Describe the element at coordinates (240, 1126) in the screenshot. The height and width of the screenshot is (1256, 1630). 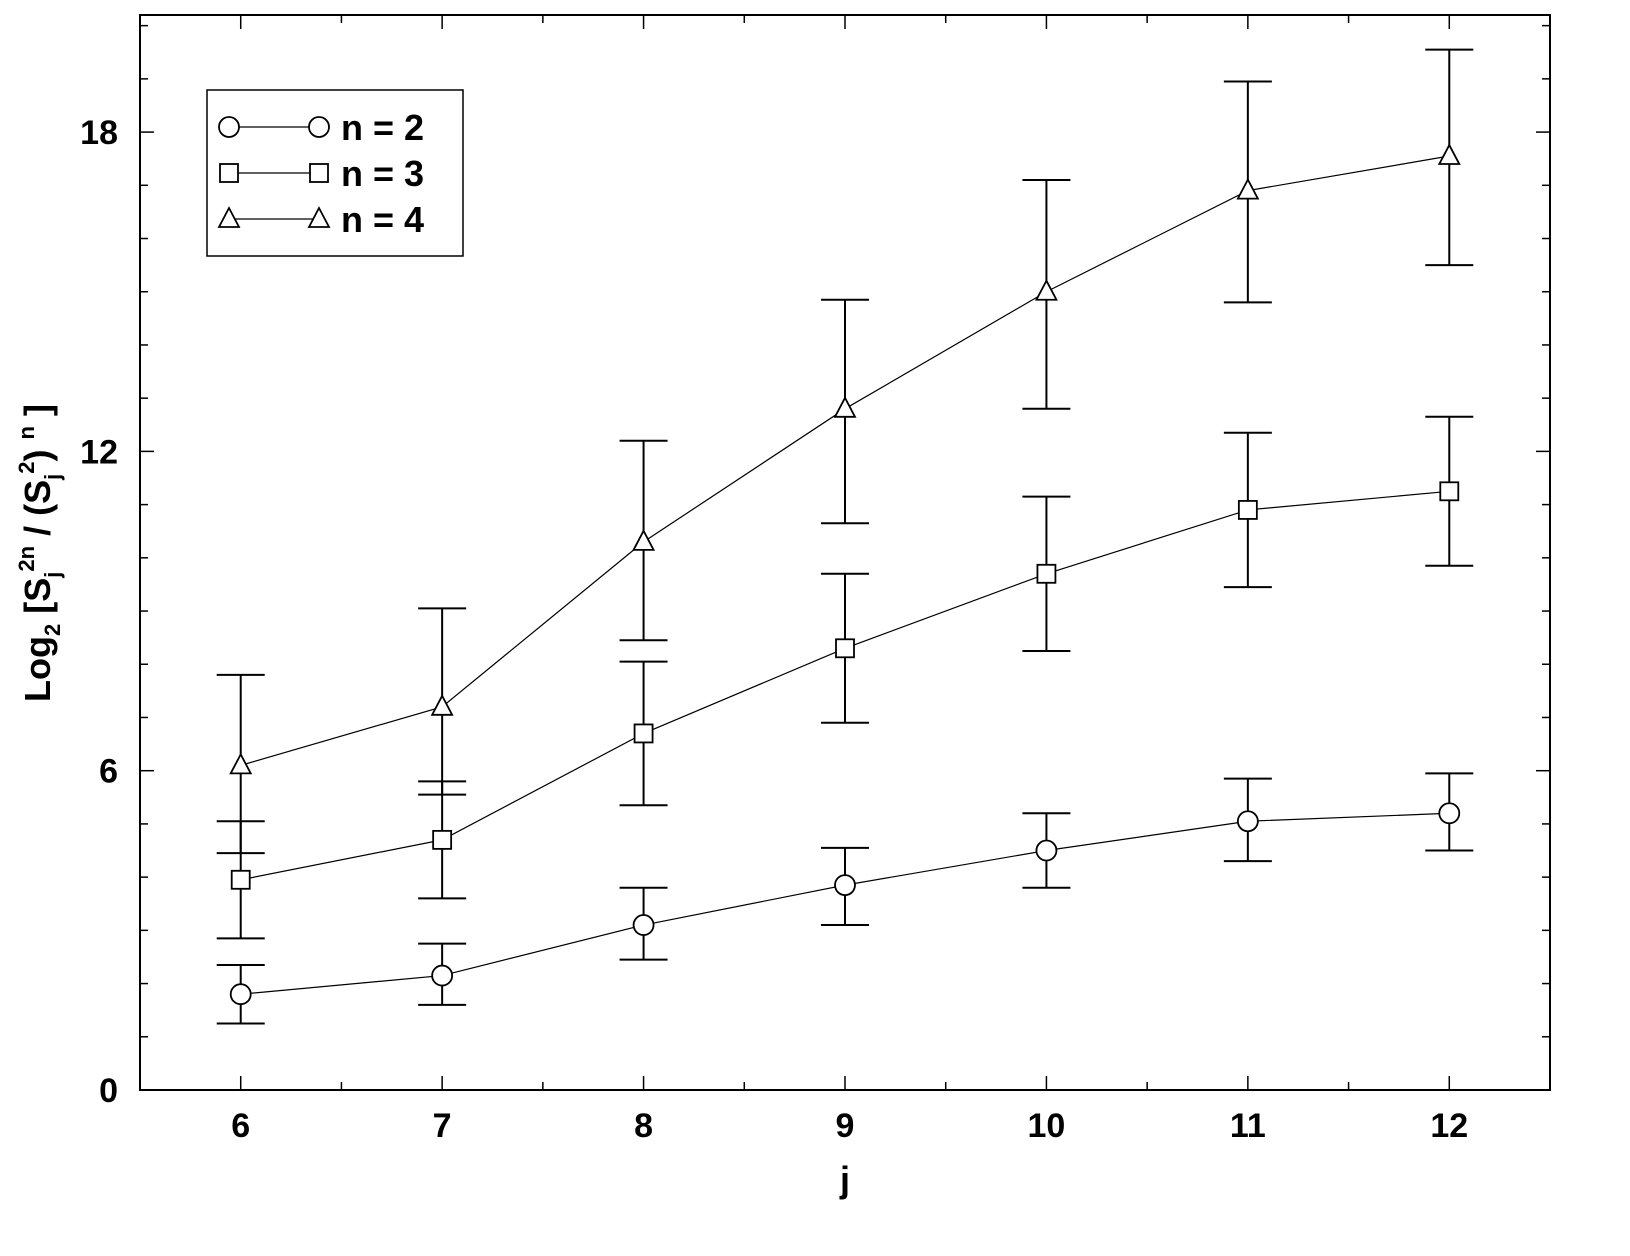
I see `x-tick-label: 6` at that location.